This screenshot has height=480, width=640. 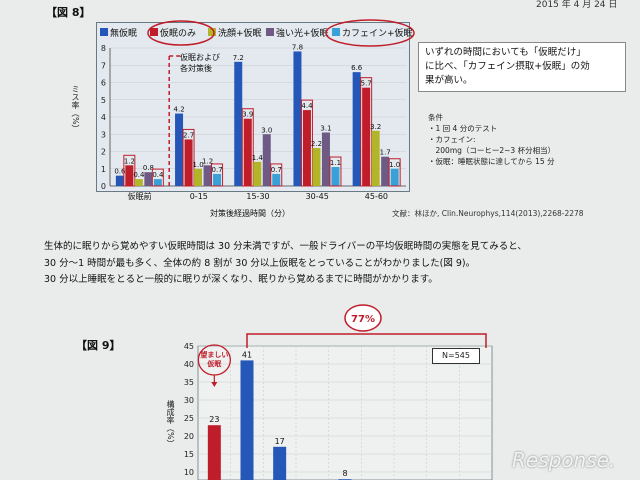 What do you see at coordinates (103, 152) in the screenshot?
I see `y-tick-label: 2` at bounding box center [103, 152].